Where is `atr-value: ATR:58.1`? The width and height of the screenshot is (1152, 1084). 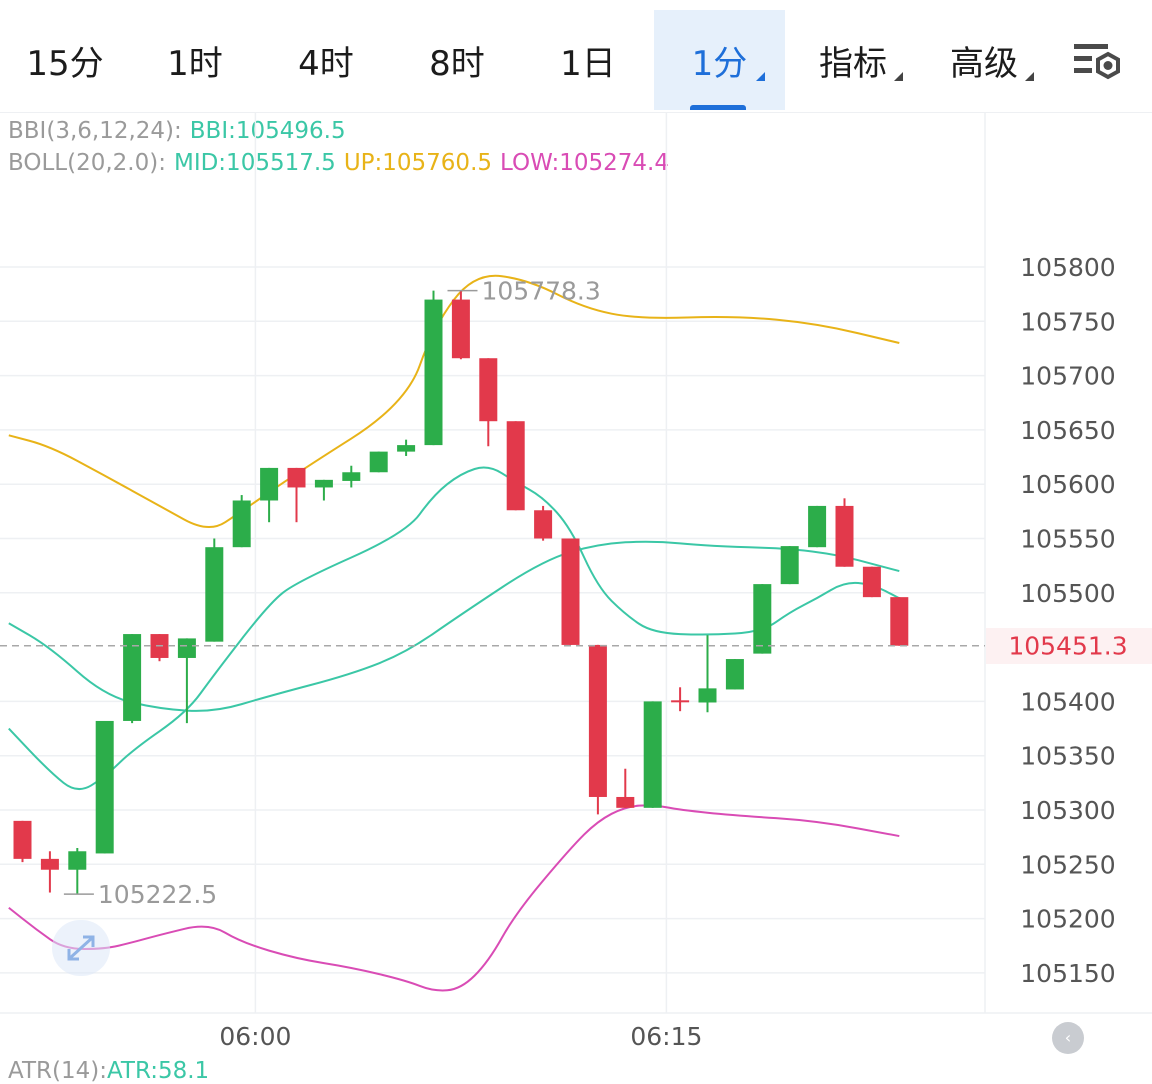
atr-value: ATR:58.1 is located at coordinates (158, 1071).